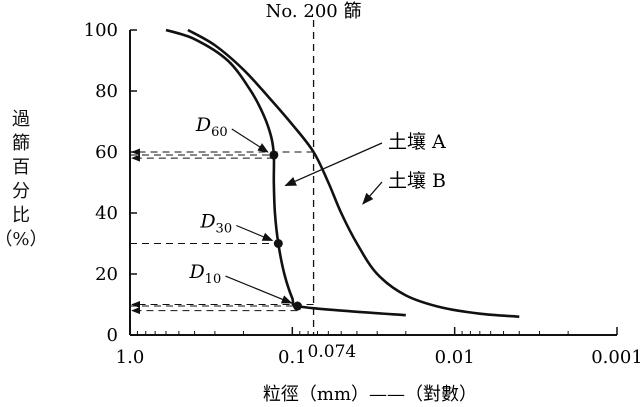  I want to click on y-axis-label-char: 比, so click(21, 215).